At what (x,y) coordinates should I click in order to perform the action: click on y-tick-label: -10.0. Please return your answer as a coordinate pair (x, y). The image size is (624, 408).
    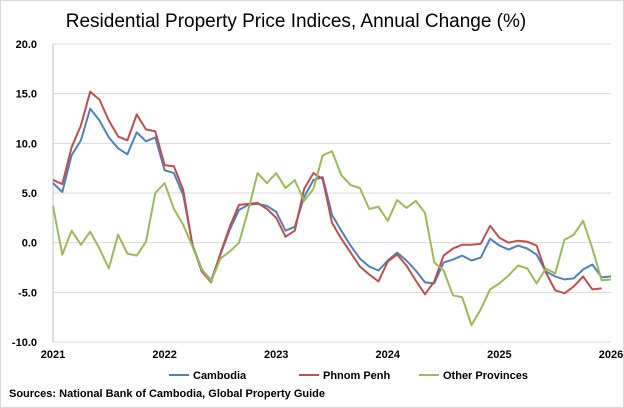
    Looking at the image, I should click on (24, 343).